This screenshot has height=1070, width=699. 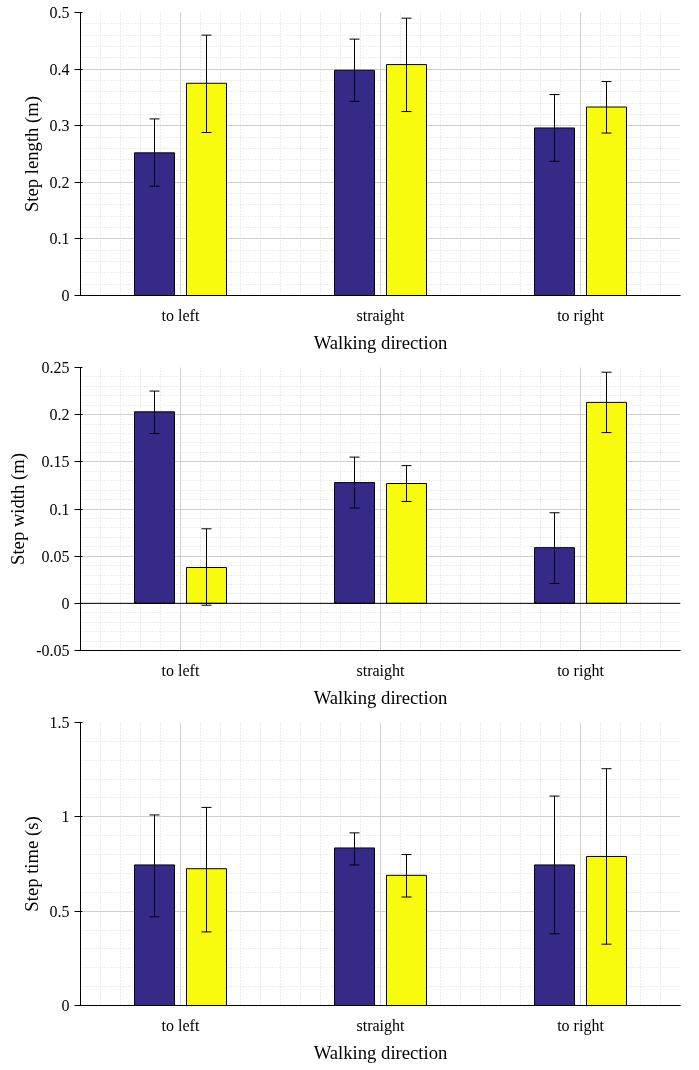 What do you see at coordinates (31, 864) in the screenshot?
I see `y-axis-title: Step time (s)` at bounding box center [31, 864].